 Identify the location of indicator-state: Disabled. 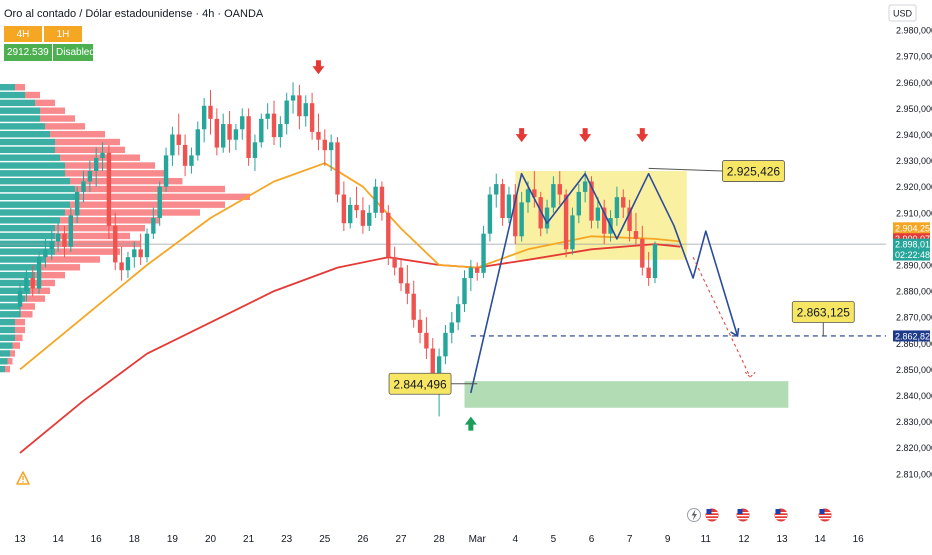
(74, 52).